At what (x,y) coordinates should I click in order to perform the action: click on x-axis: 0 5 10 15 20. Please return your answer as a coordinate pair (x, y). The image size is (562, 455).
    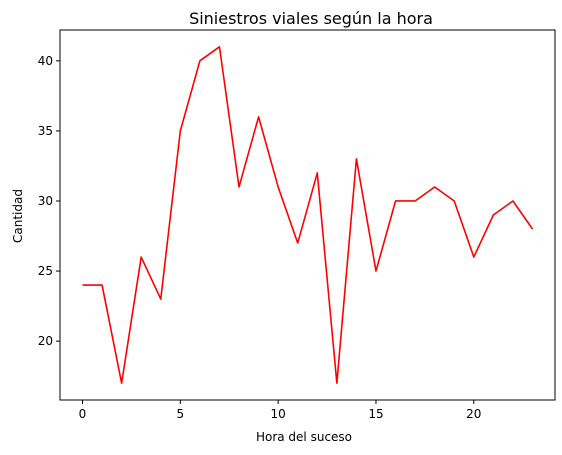
    Looking at the image, I should click on (280, 410).